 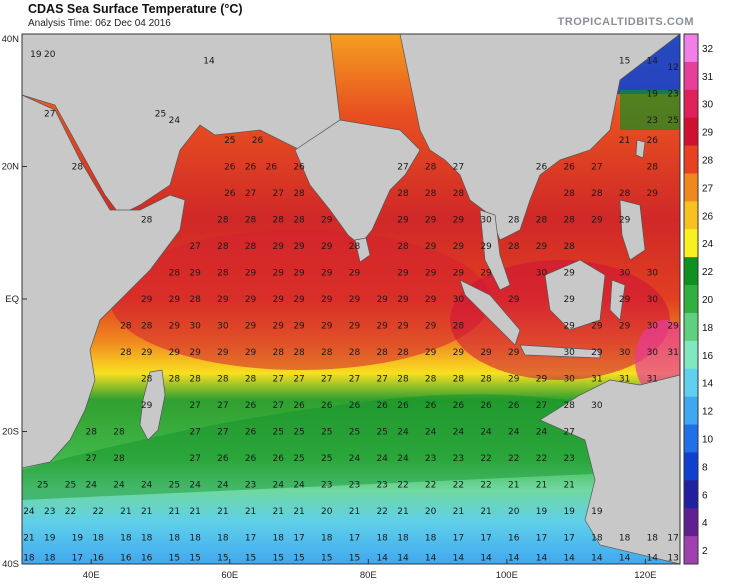 I want to click on colorbar-label: 31, so click(x=708, y=77).